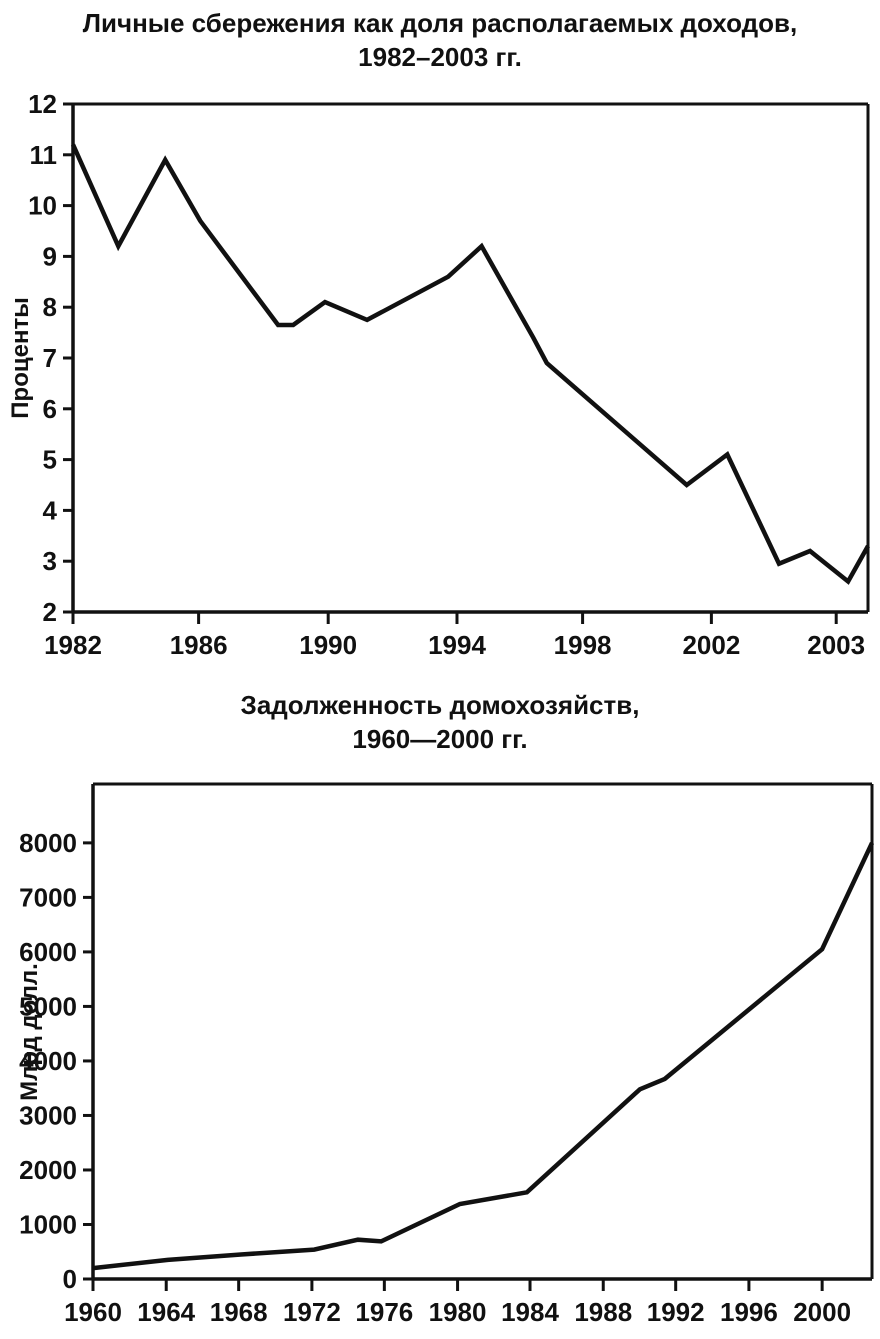  I want to click on y-tick-label: 7000, so click(48, 897).